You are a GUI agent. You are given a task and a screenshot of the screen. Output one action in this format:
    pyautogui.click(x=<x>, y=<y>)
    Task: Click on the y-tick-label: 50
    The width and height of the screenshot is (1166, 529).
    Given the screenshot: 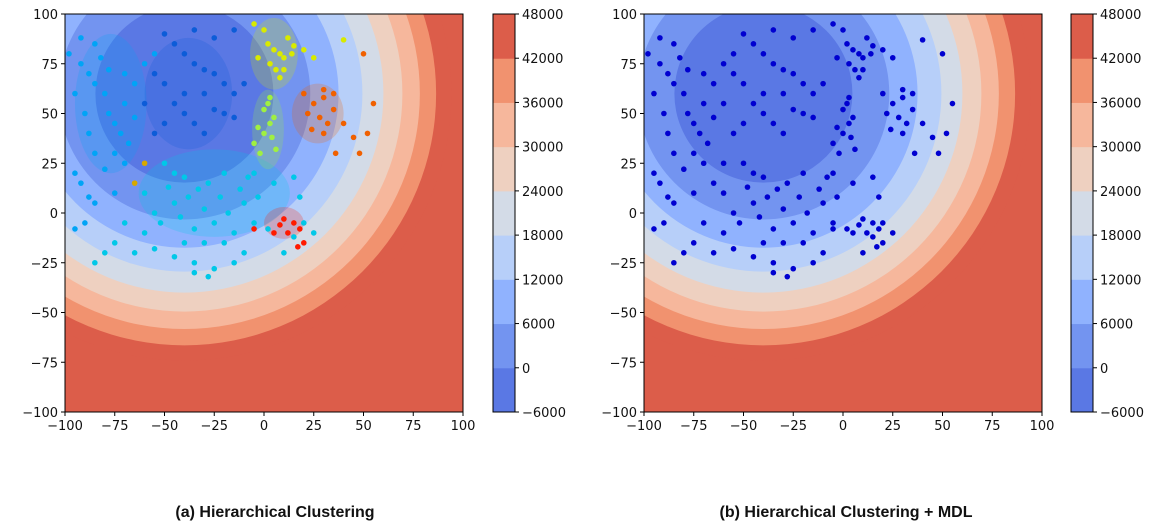 What is the action you would take?
    pyautogui.click(x=628, y=115)
    